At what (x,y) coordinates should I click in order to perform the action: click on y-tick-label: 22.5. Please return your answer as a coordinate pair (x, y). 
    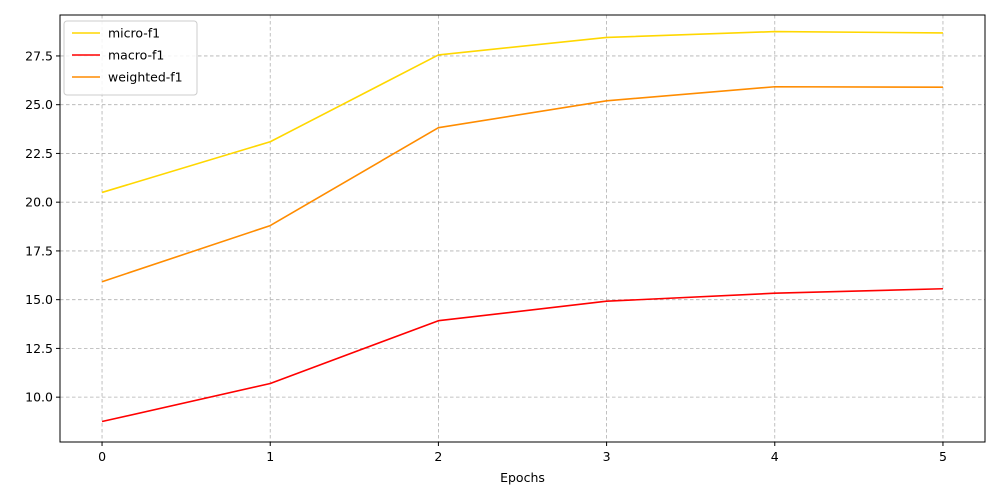
    Looking at the image, I should click on (39, 153).